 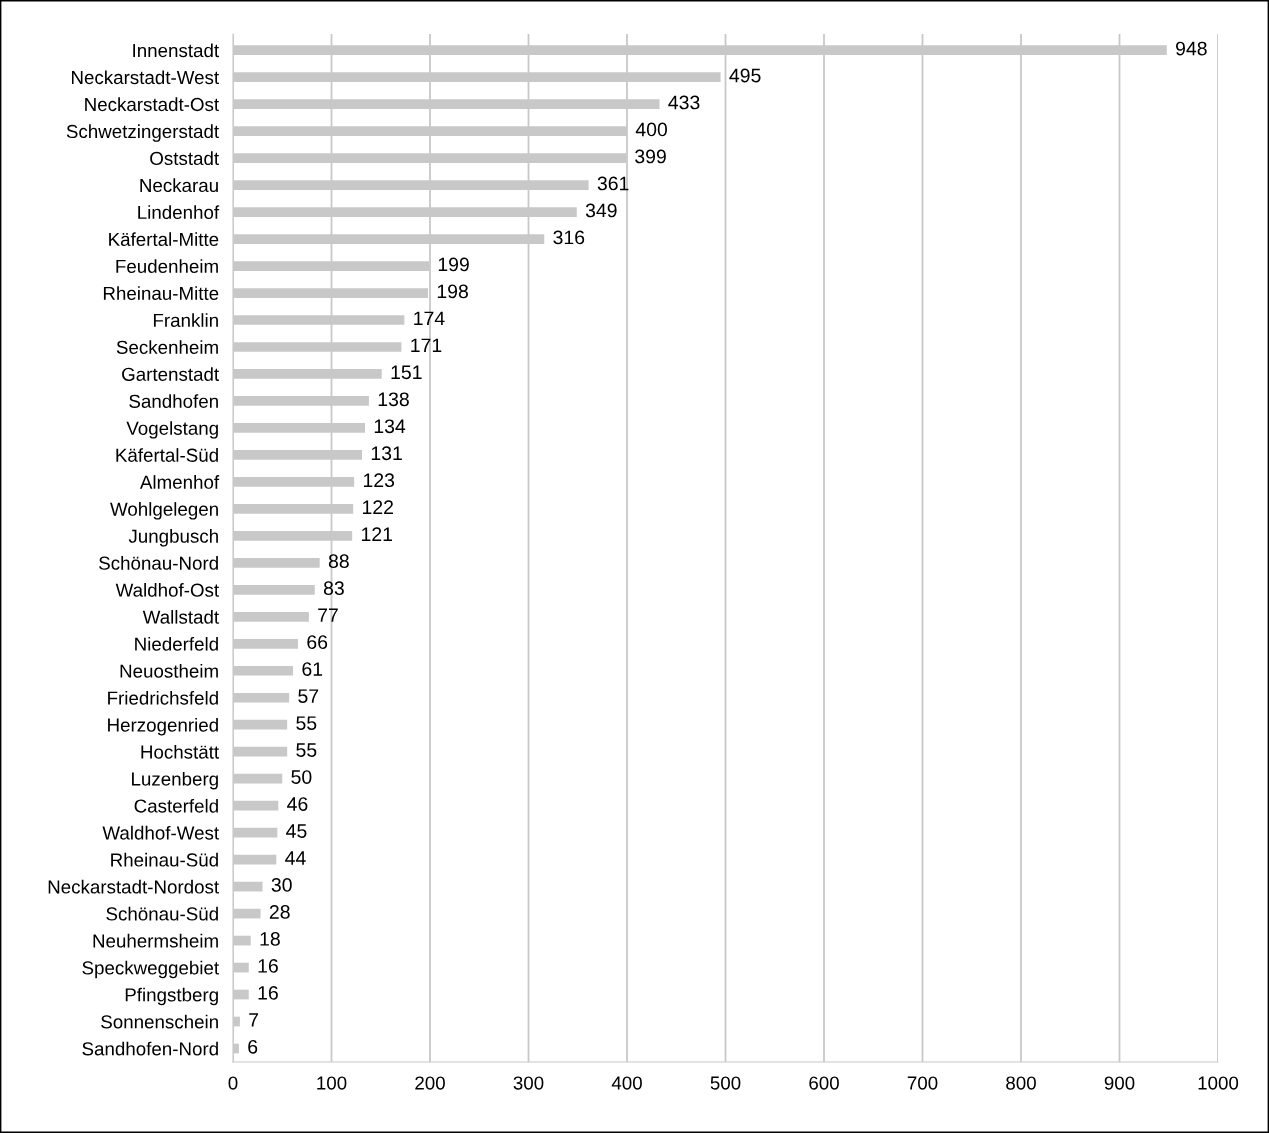 I want to click on y-tick-label: Neckarstadt-Ost, so click(x=152, y=104).